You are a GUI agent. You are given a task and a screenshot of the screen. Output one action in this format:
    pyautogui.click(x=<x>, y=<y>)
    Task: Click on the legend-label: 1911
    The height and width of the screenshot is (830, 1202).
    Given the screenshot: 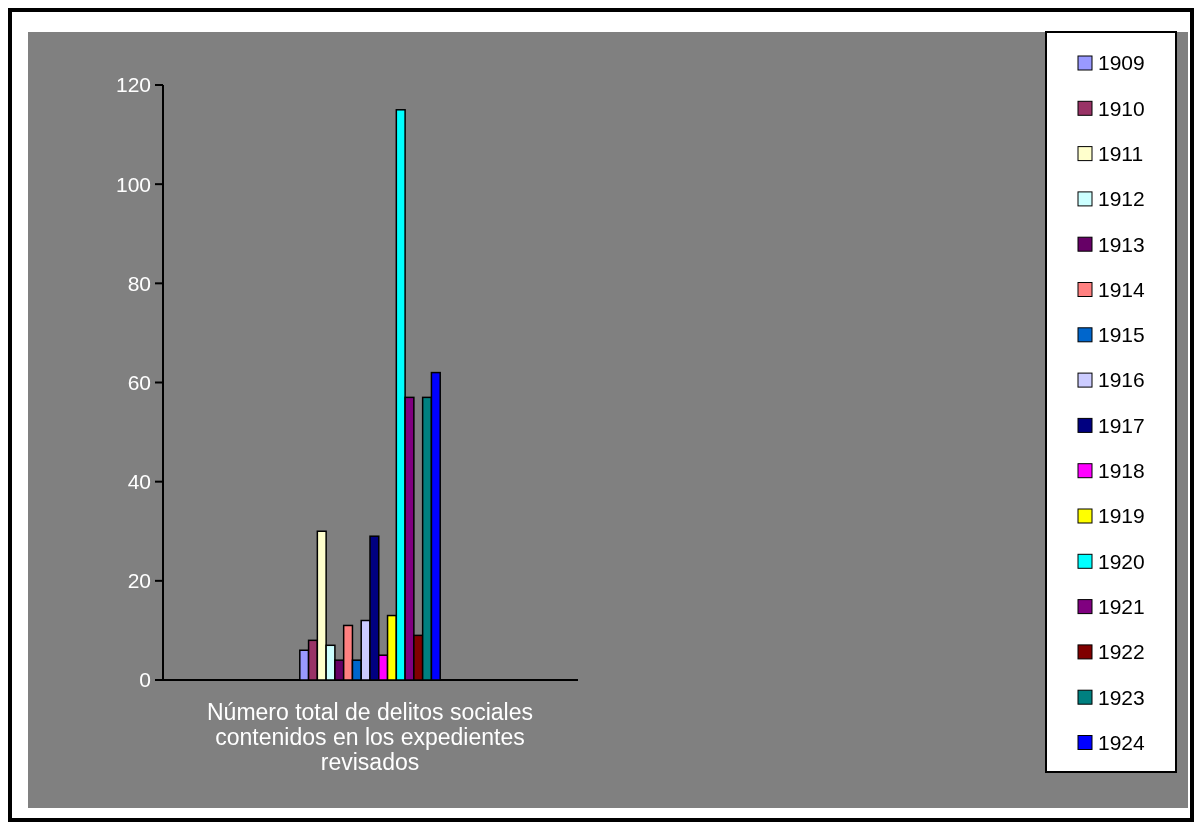 What is the action you would take?
    pyautogui.click(x=1121, y=153)
    